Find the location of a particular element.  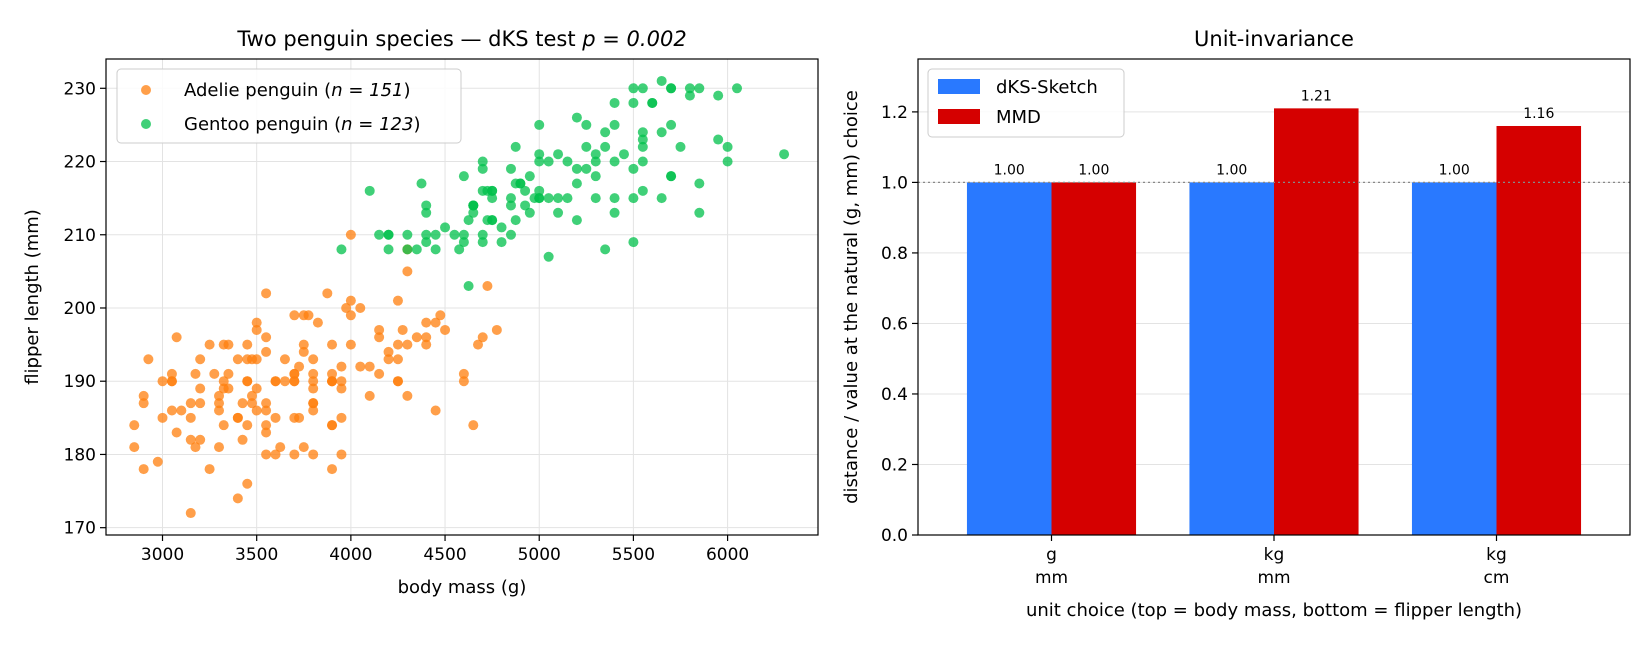

bar-value-labels: 1.00 1.00 1.00 1.21 1.00 1.16 is located at coordinates (1274, 133).